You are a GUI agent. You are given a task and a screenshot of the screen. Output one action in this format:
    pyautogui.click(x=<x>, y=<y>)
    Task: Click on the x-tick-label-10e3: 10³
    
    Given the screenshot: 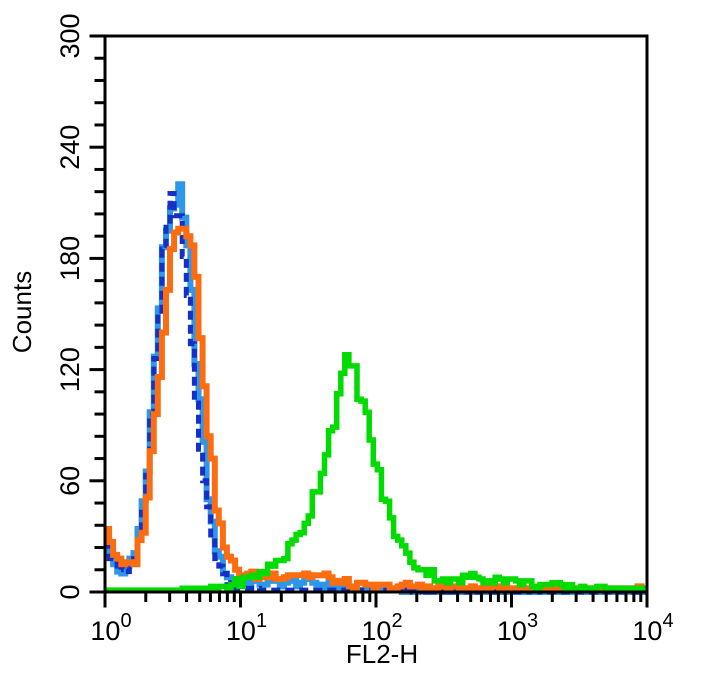 What is the action you would take?
    pyautogui.click(x=517, y=628)
    